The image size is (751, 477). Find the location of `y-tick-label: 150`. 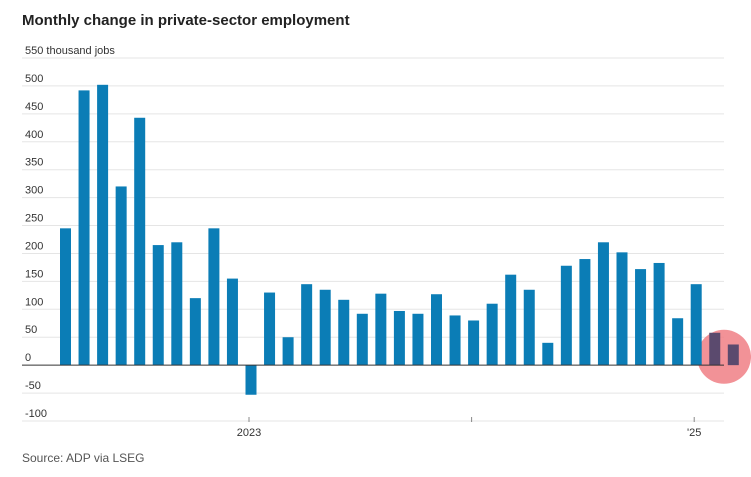

y-tick-label: 150 is located at coordinates (34, 274).